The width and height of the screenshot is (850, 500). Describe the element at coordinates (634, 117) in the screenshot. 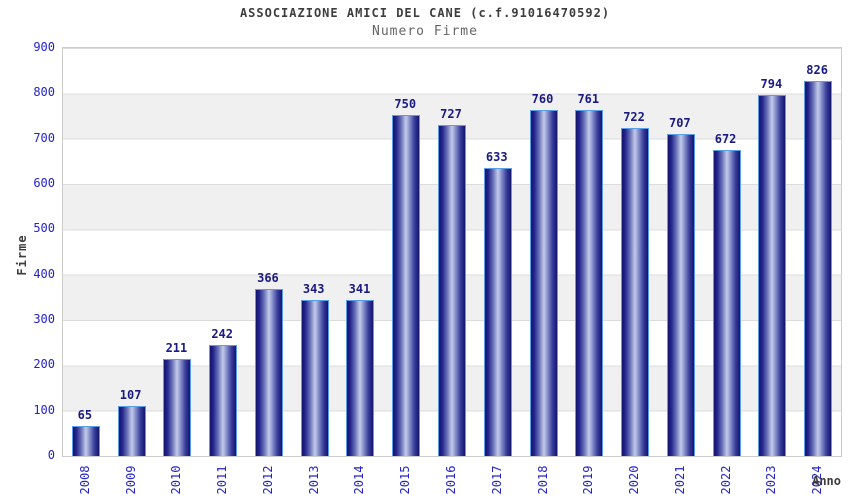

I see `bar-value-2020: 722` at that location.